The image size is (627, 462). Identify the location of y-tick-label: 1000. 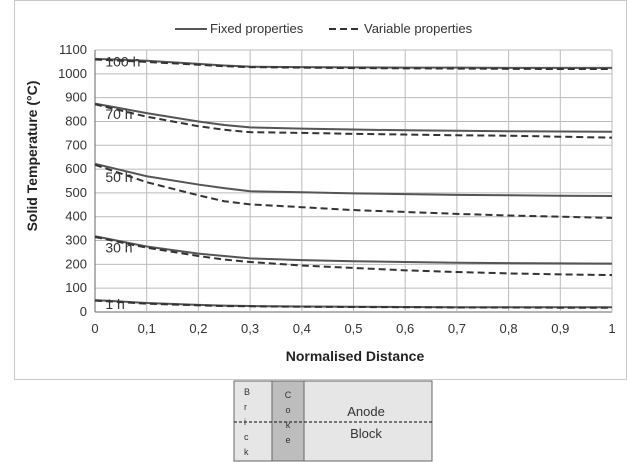
(72, 73).